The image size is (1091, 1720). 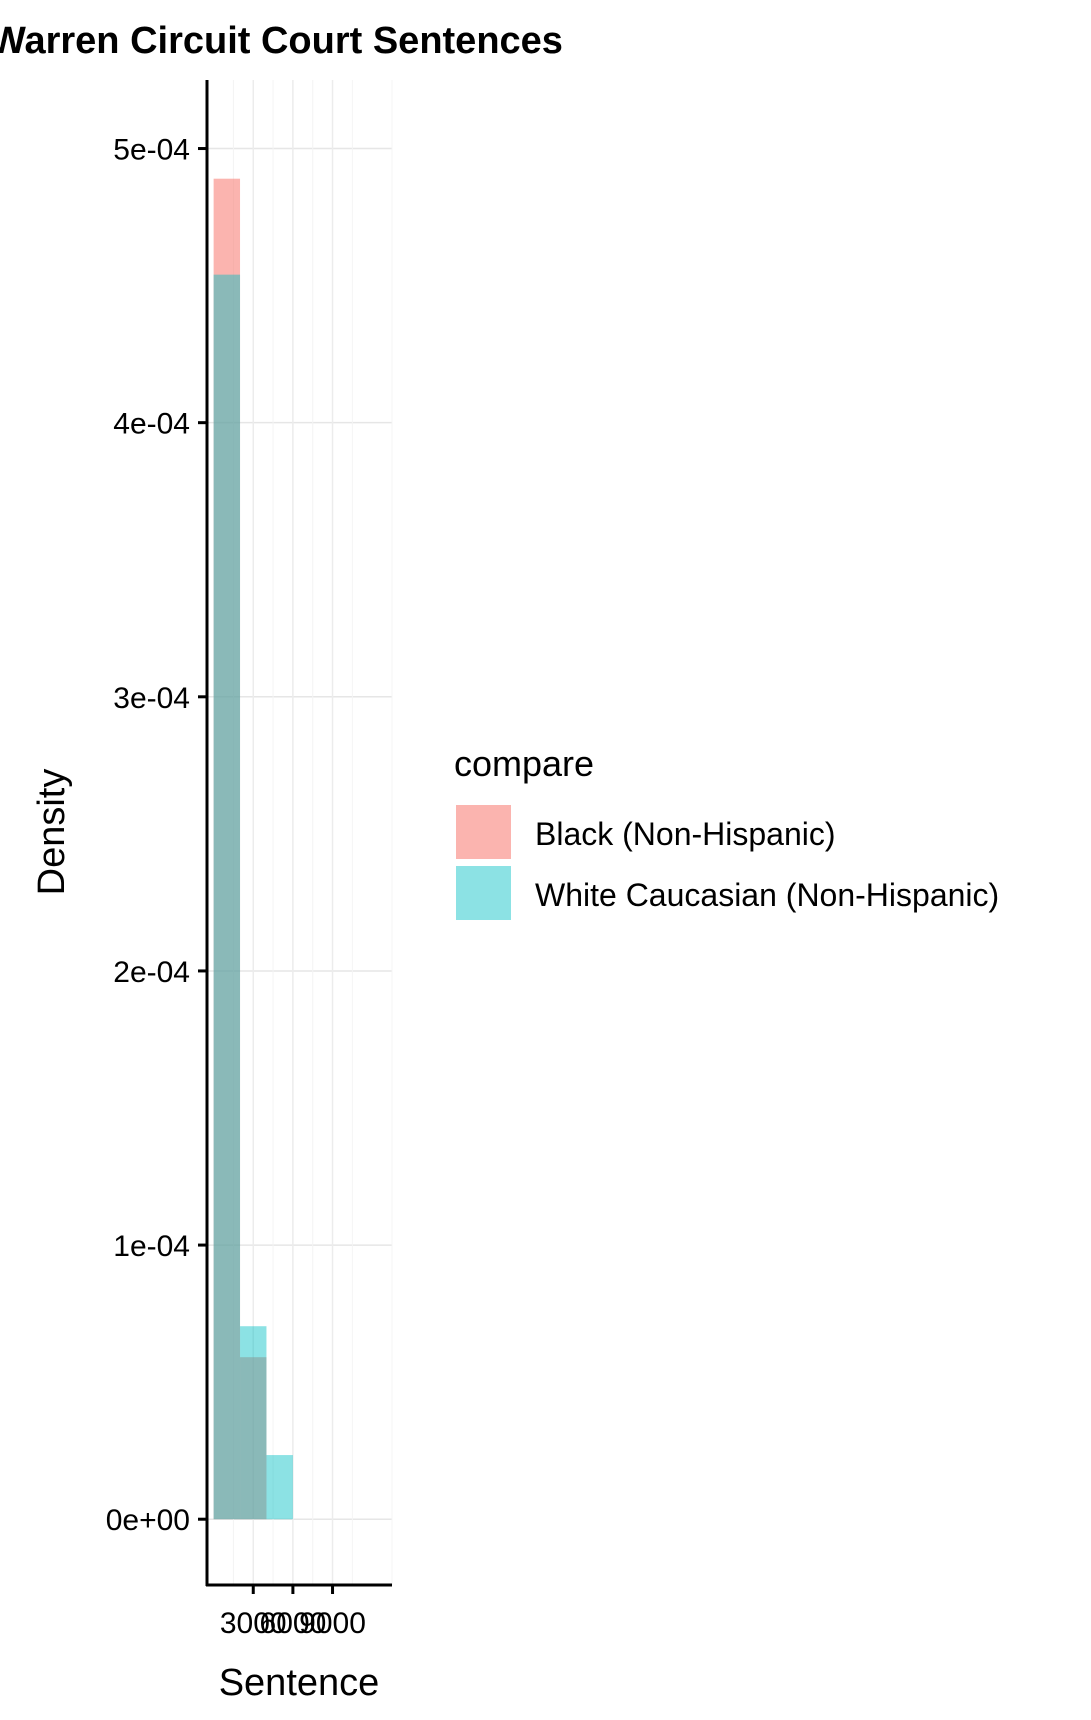 I want to click on chart-title: Warren Circuit Court Sentences, so click(x=281, y=41).